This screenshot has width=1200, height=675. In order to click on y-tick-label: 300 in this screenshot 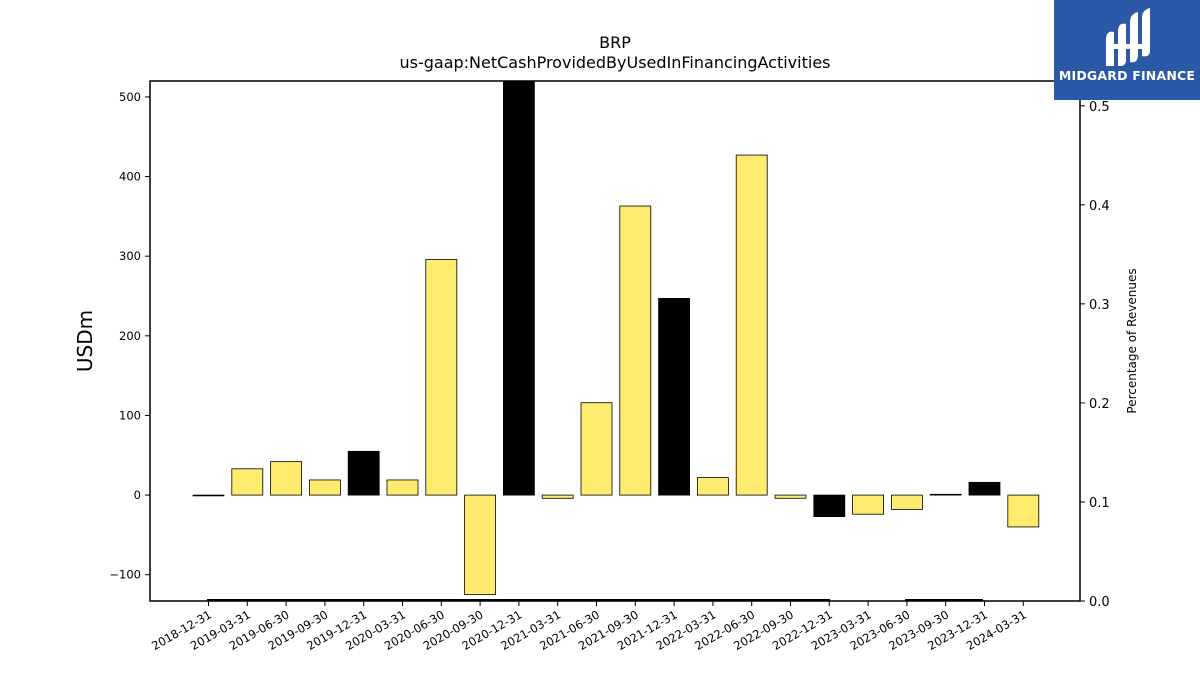, I will do `click(130, 256)`.